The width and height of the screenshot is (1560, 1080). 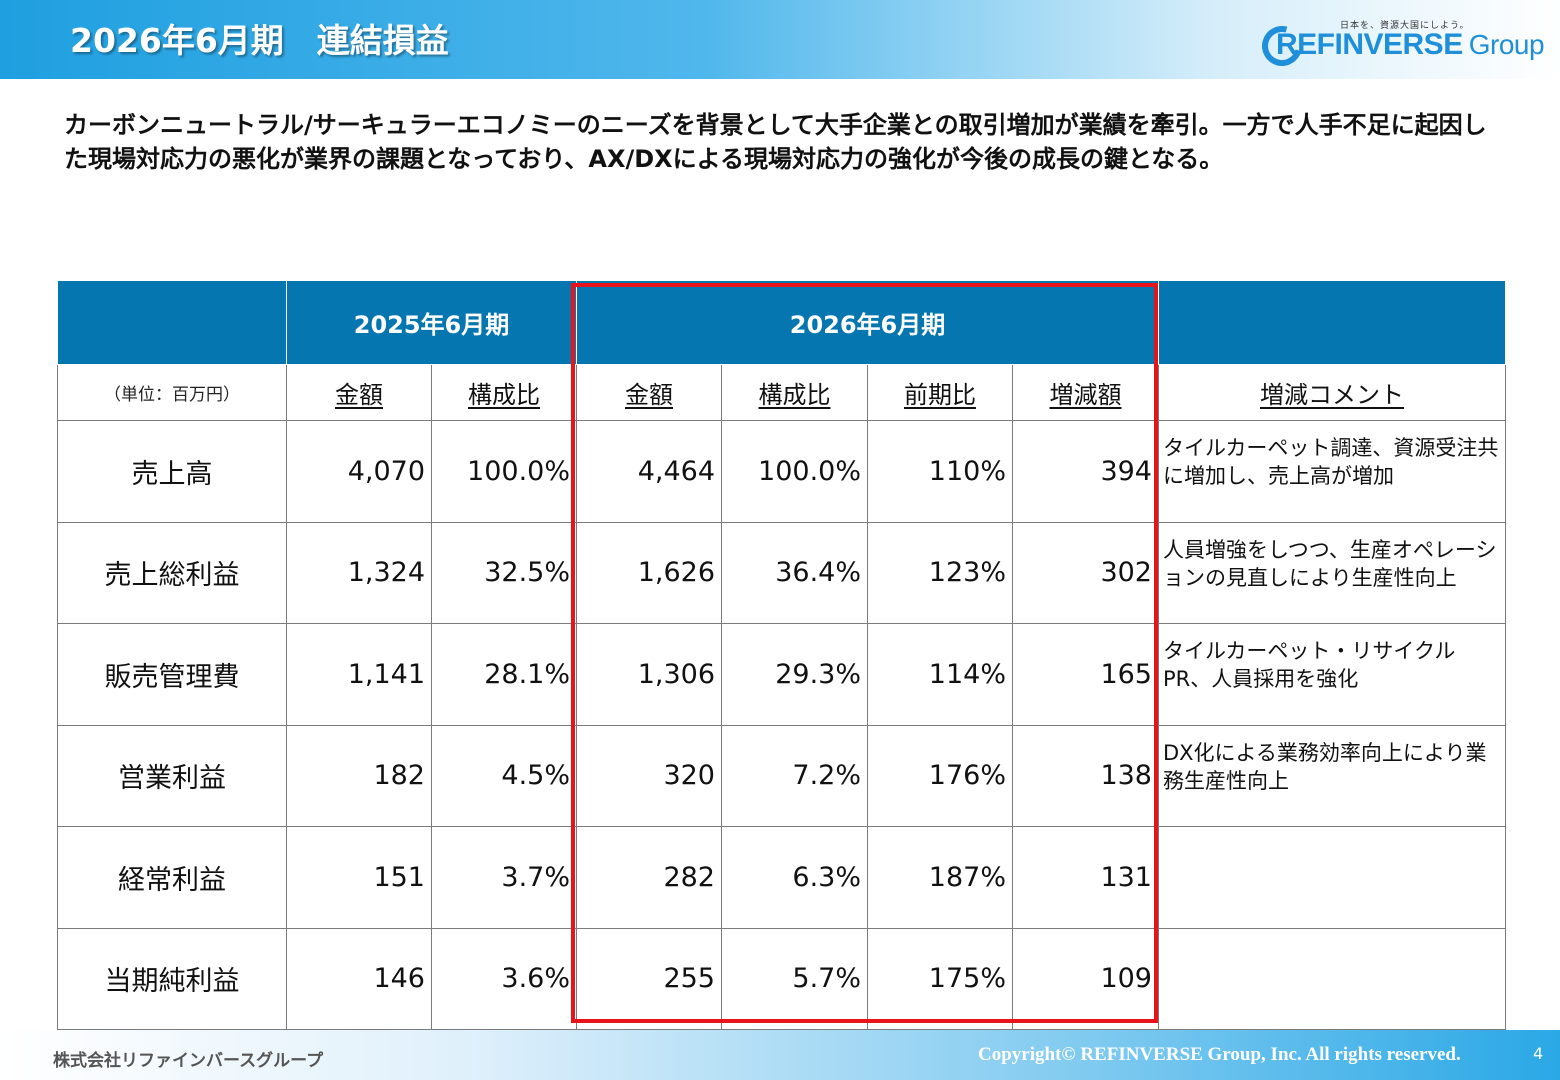 What do you see at coordinates (1369, 44) in the screenshot?
I see `logo-name: REFINVERSE` at bounding box center [1369, 44].